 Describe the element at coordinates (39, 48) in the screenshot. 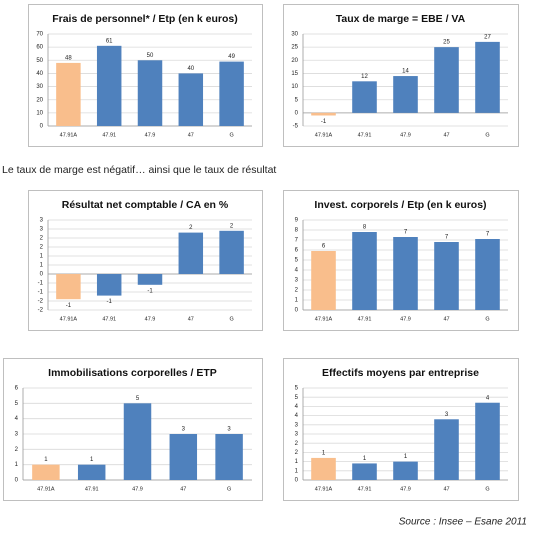

I see `y-tick-label: 60` at that location.